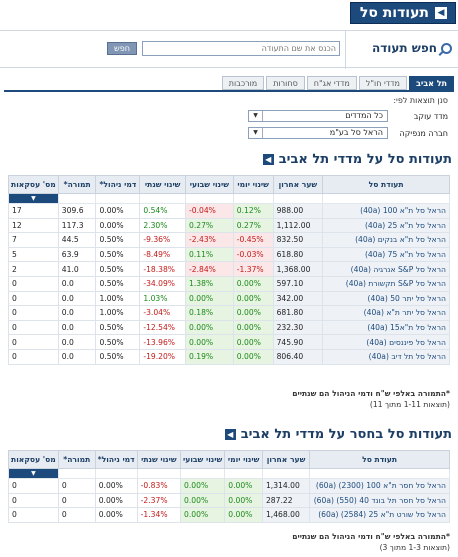 The image size is (458, 557). Describe the element at coordinates (318, 133) in the screenshot. I see `issuer-select: הראל סל בע"מ ▼` at that location.